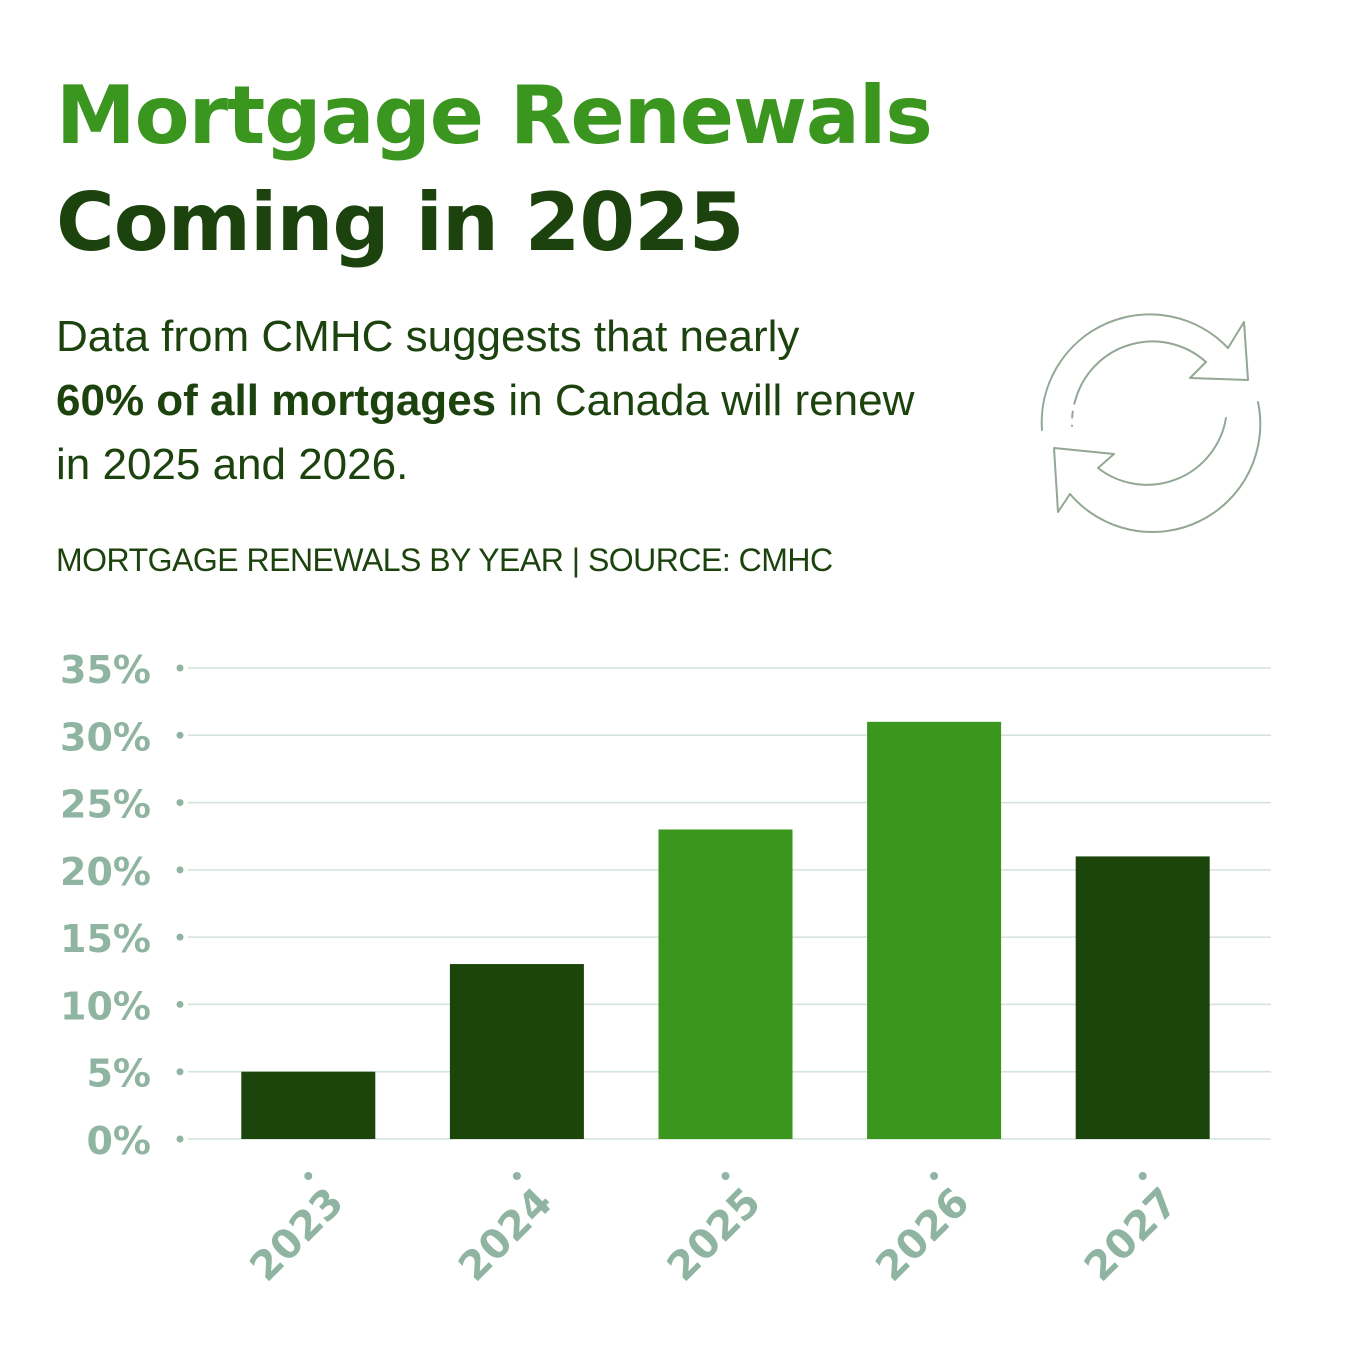 Image resolution: width=1351 pixels, height=1351 pixels. Describe the element at coordinates (516, 1051) in the screenshot. I see `bar-2024` at that location.